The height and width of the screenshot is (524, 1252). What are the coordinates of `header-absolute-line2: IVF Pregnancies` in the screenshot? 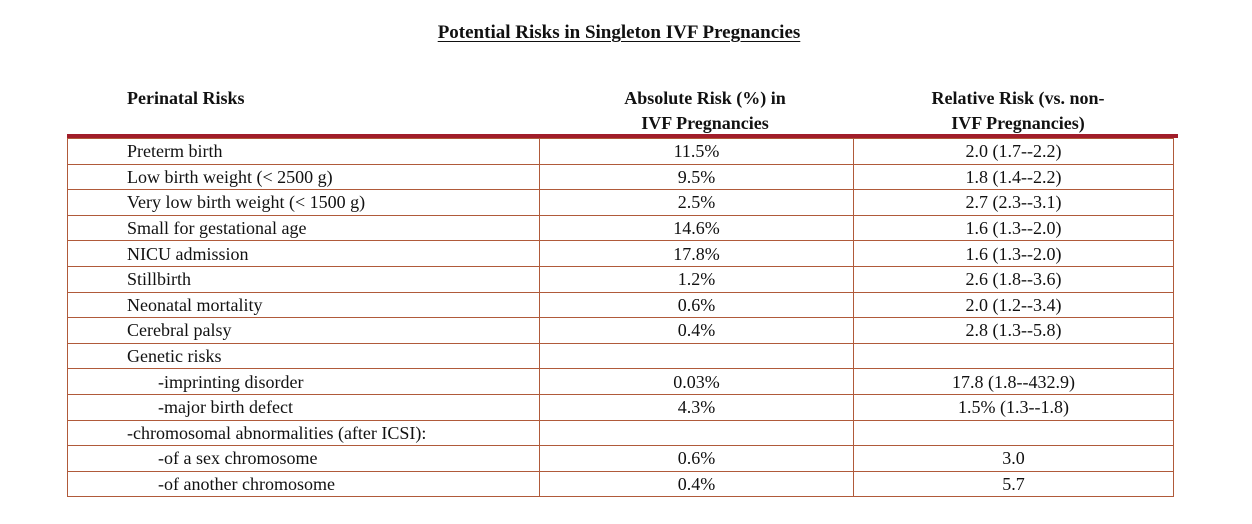 It's located at (705, 123).